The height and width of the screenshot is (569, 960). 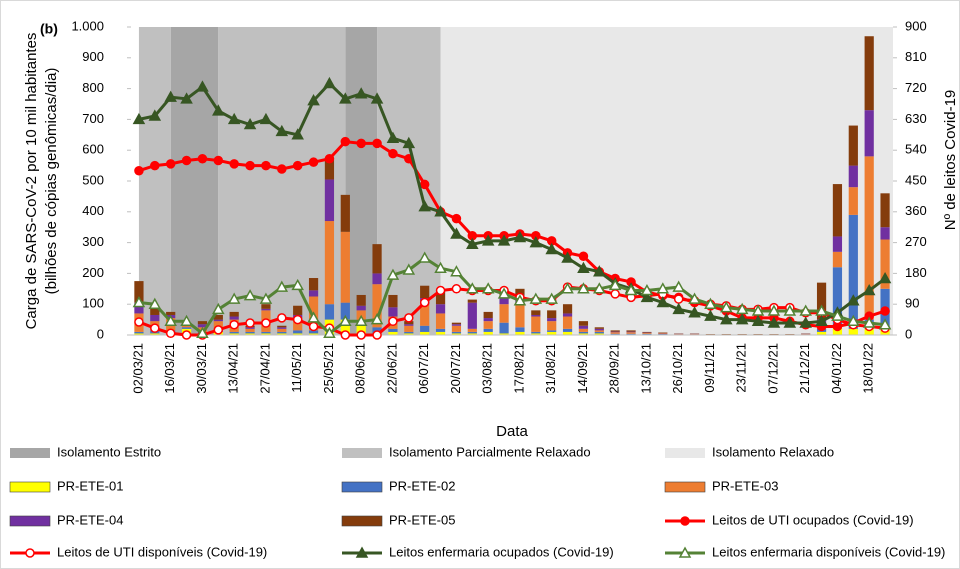 I want to click on x-tick-label: 30/03/21, so click(x=201, y=368).